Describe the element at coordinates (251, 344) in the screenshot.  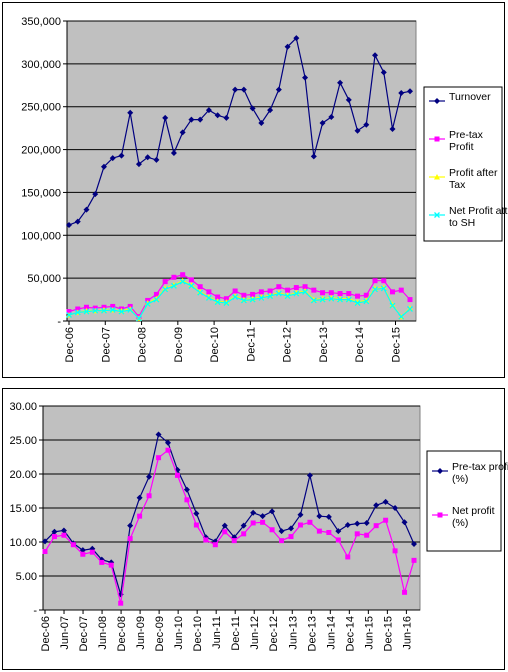
I see `x-tick-label: Dec-11` at that location.